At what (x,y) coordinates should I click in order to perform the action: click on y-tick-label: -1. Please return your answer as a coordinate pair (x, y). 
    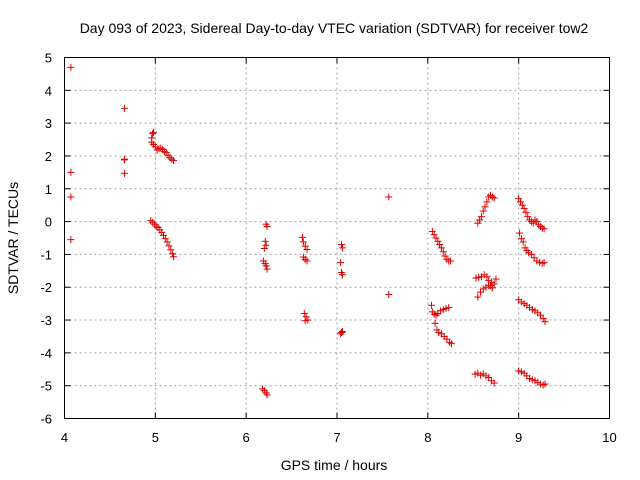
    Looking at the image, I should click on (46, 254).